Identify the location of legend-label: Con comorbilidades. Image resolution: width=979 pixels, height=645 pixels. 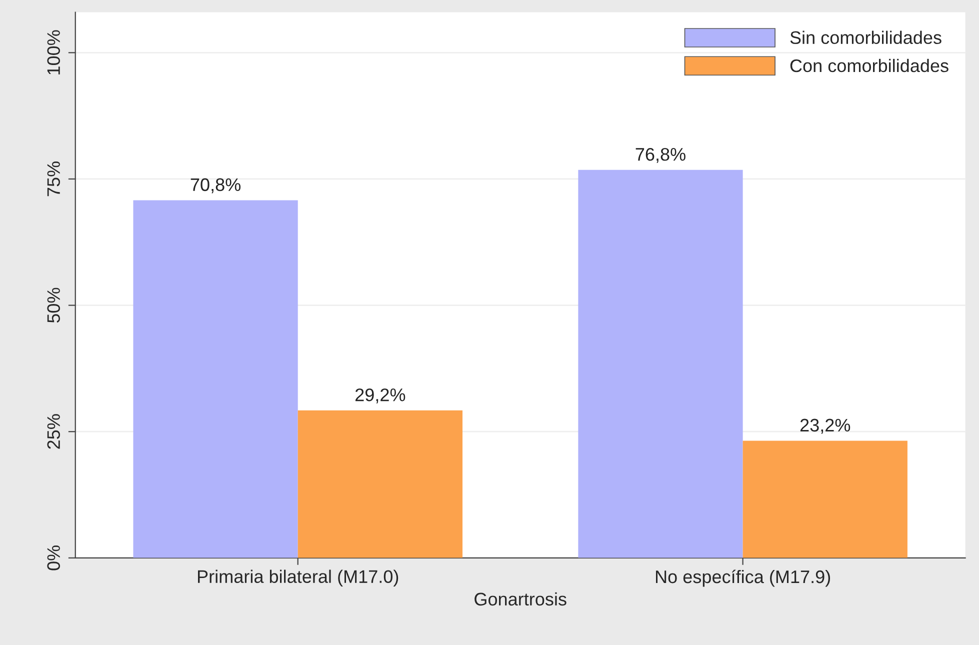
(869, 65).